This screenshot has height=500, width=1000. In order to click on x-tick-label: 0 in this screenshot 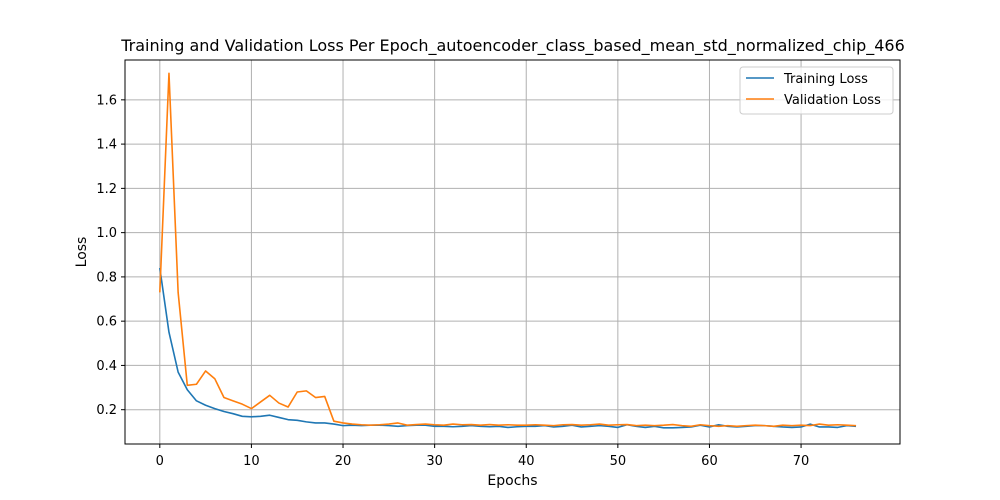, I will do `click(160, 461)`.